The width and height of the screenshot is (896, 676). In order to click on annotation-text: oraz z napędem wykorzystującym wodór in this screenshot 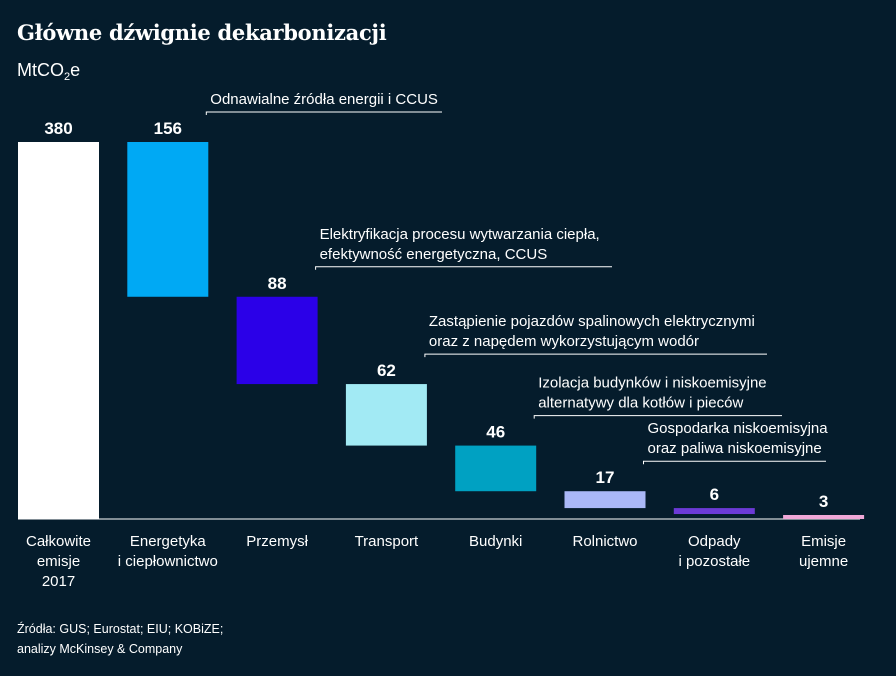, I will do `click(564, 341)`.